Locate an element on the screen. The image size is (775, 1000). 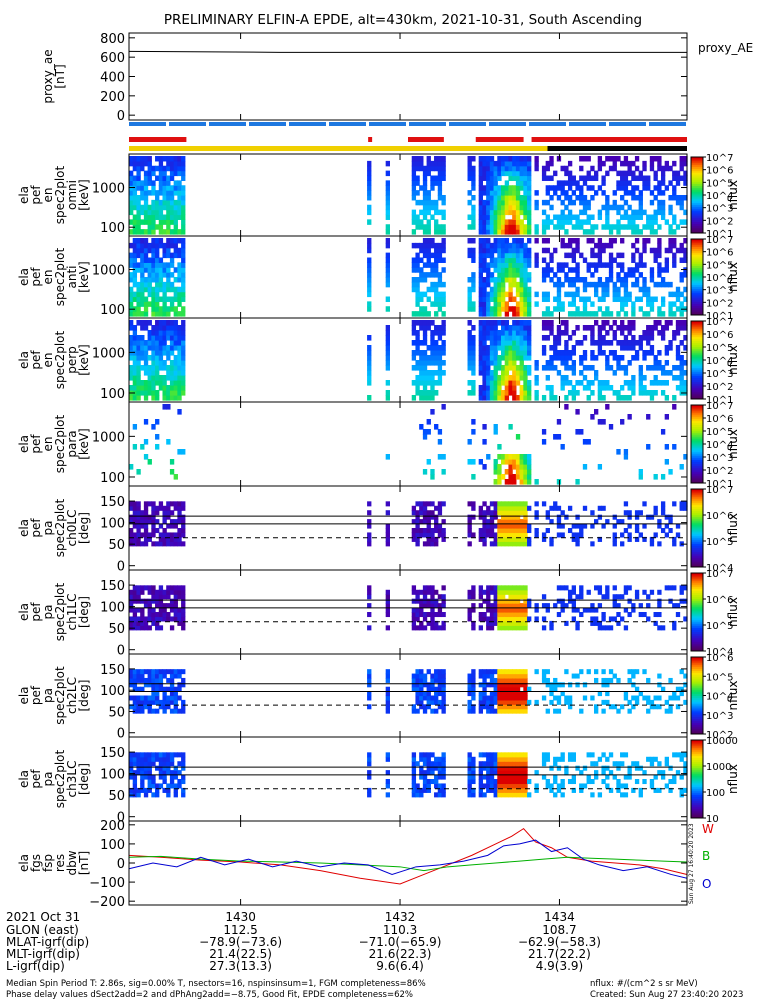
panel-ylabel-line: spec2plot is located at coordinates (60, 695).